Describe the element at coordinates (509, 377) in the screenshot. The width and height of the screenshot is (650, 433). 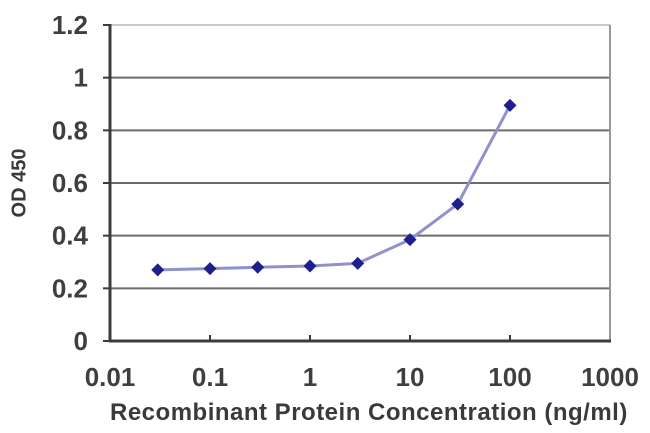
I see `x-tick-label: 100` at that location.